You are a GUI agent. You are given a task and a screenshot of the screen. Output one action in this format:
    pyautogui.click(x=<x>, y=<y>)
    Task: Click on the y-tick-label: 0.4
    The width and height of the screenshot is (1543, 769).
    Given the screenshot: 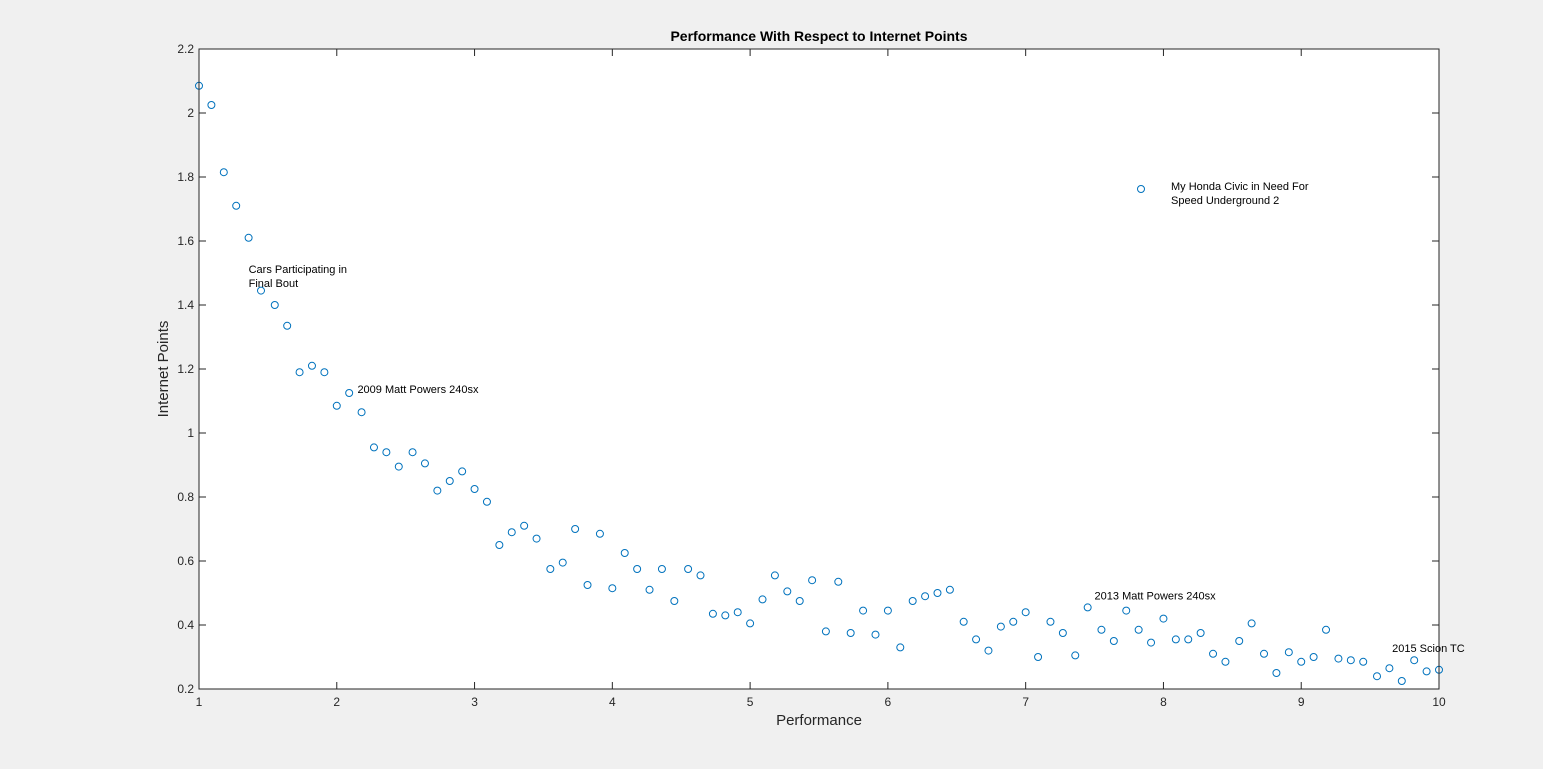 What is the action you would take?
    pyautogui.click(x=185, y=625)
    